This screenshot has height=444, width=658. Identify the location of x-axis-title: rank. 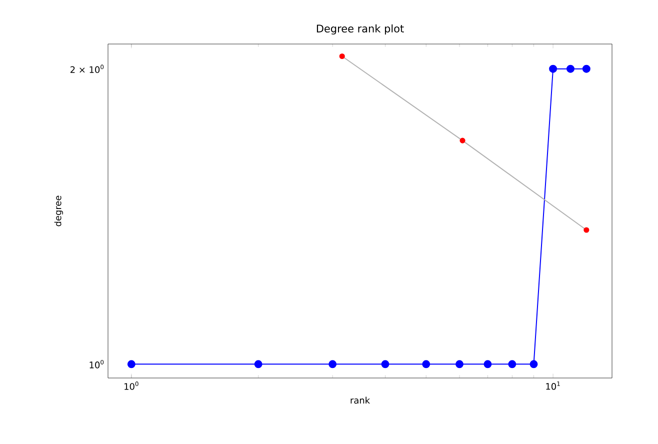
(360, 400).